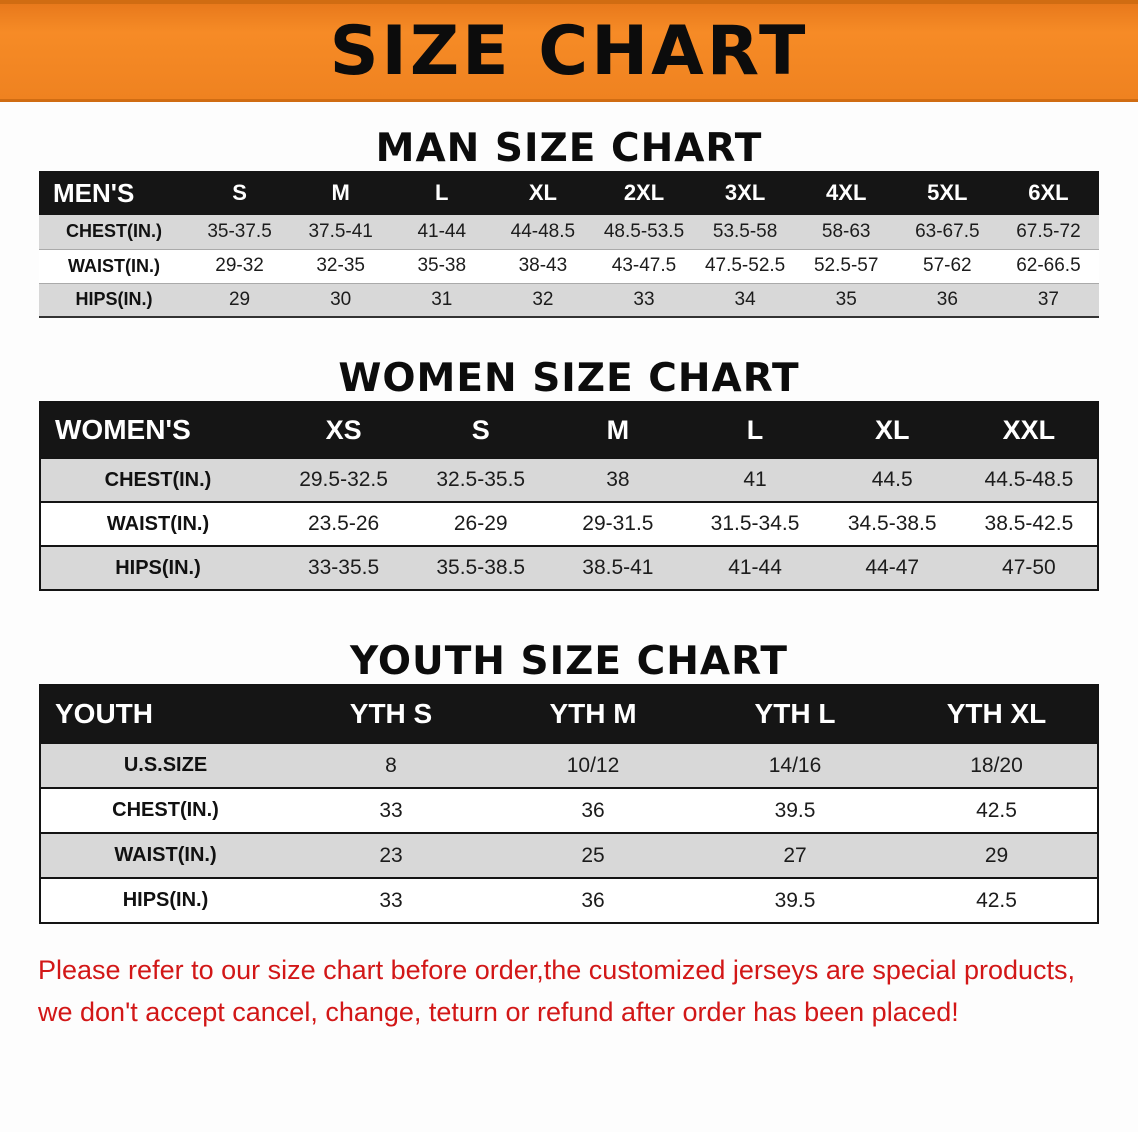 The image size is (1138, 1132). I want to click on size-column-header: YTH M, so click(593, 714).